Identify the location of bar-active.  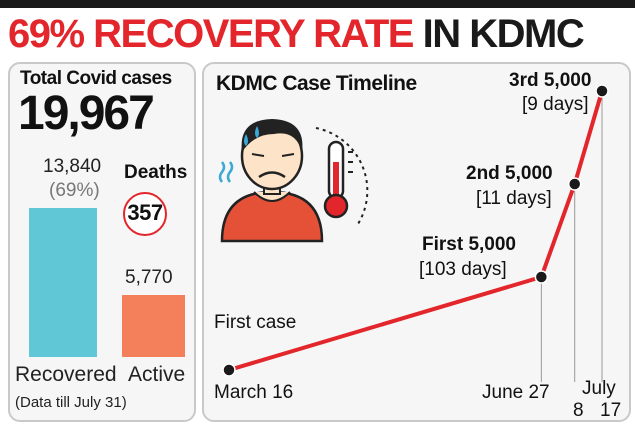
(153, 326).